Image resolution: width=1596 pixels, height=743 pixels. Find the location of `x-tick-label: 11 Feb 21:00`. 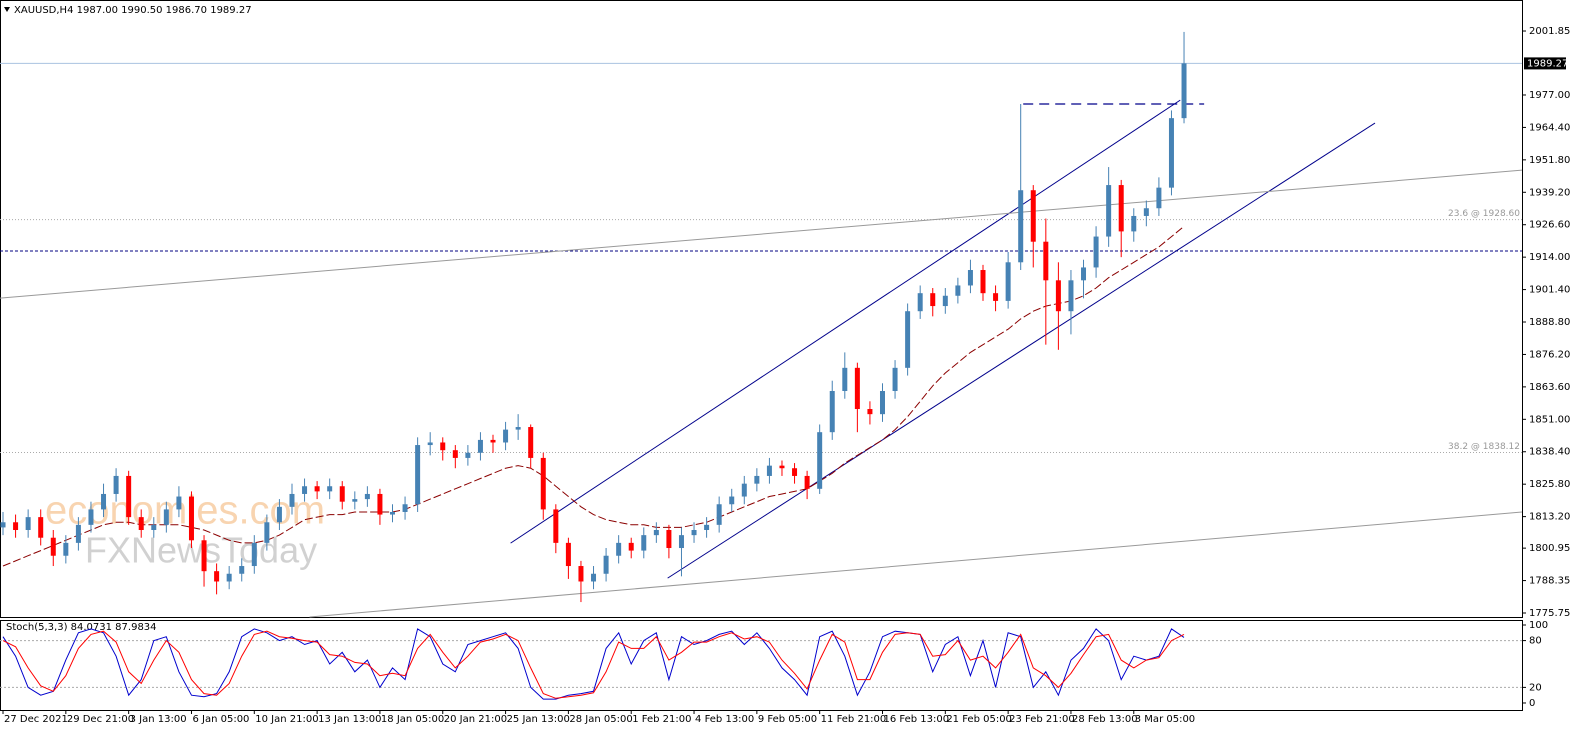

x-tick-label: 11 Feb 21:00 is located at coordinates (854, 719).